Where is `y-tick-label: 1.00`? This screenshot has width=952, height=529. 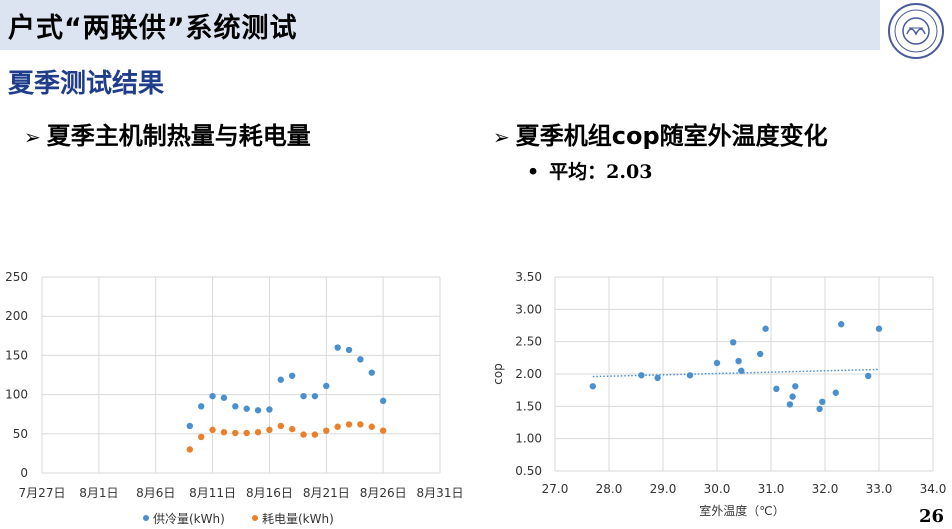 y-tick-label: 1.00 is located at coordinates (528, 439).